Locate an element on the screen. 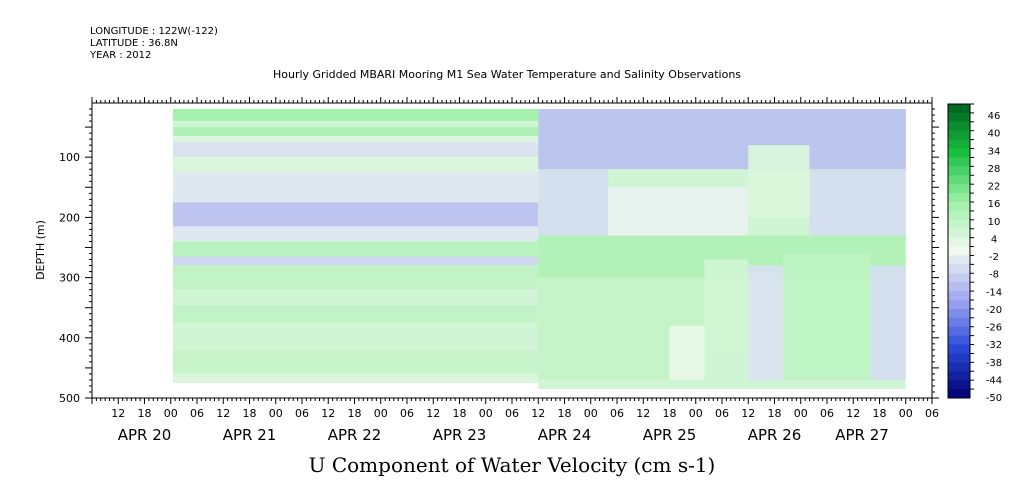  colorbar-tick-label: -8 is located at coordinates (994, 275).